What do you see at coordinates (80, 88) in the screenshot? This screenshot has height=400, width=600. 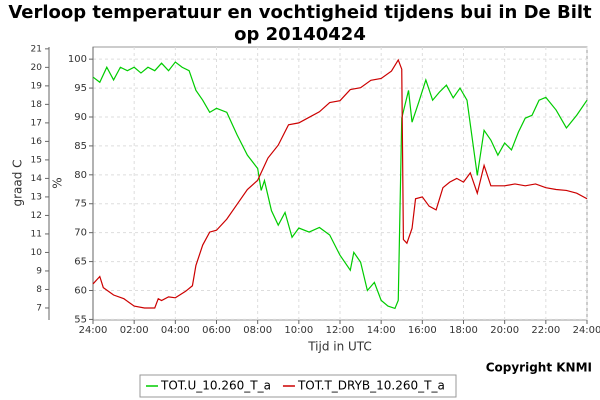 I see `y2-tick-label: 95` at bounding box center [80, 88].